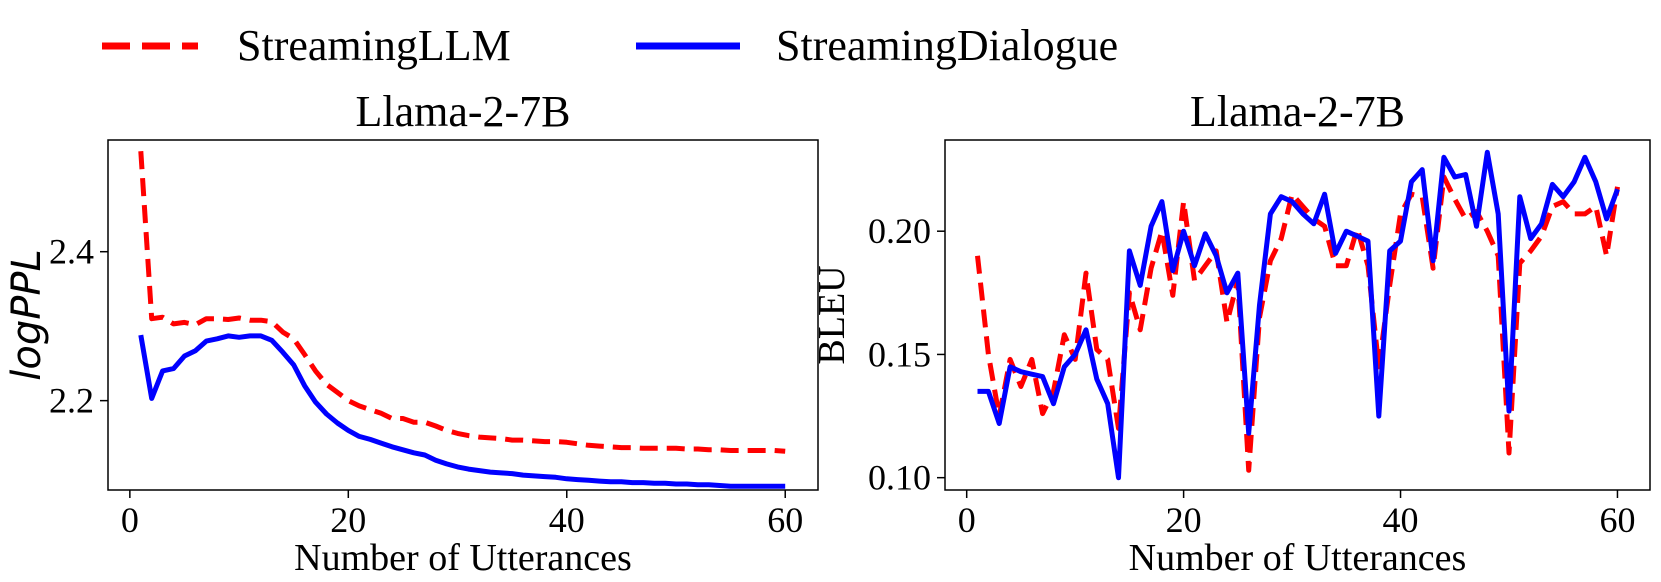  What do you see at coordinates (71, 401) in the screenshot?
I see `y-tick-label: 2.2` at bounding box center [71, 401].